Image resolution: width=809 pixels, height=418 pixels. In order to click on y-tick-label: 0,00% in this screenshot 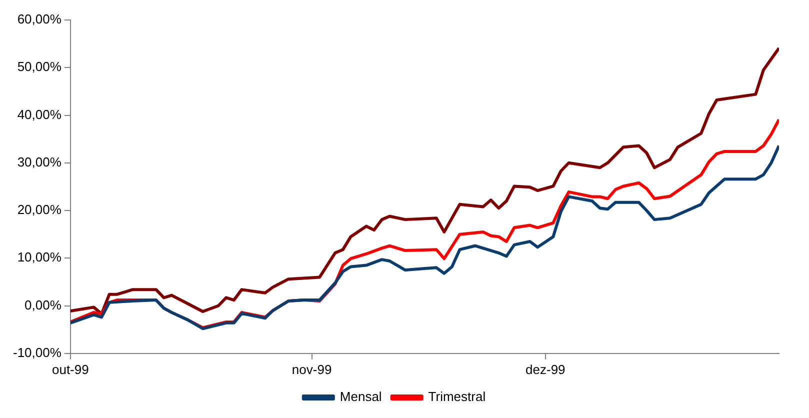, I will do `click(43, 304)`.